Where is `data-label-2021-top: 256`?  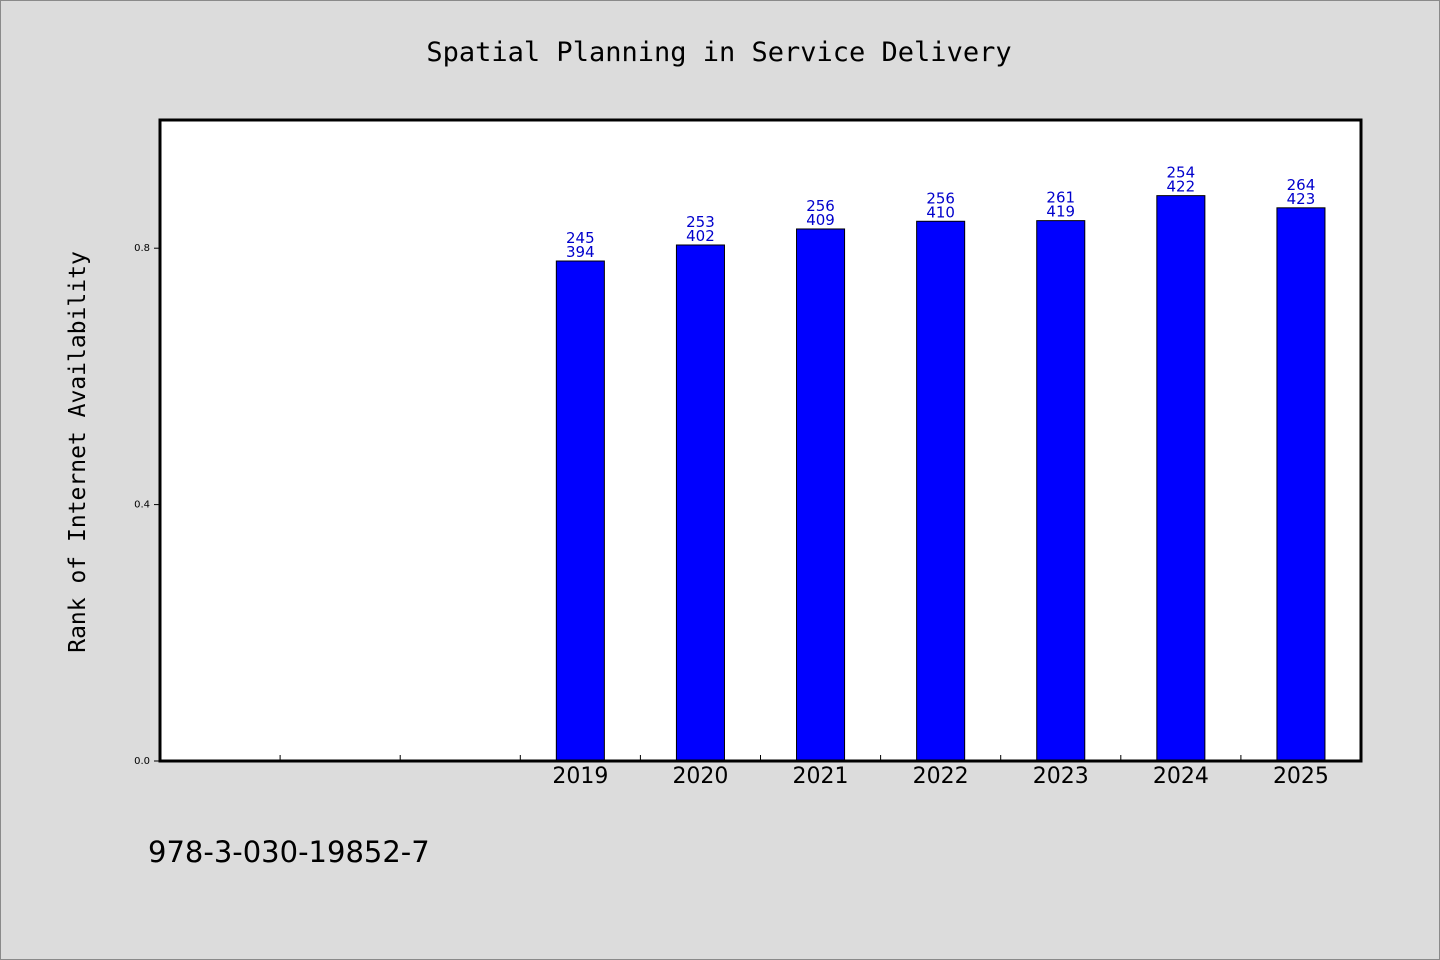
data-label-2021-top: 256 is located at coordinates (820, 206).